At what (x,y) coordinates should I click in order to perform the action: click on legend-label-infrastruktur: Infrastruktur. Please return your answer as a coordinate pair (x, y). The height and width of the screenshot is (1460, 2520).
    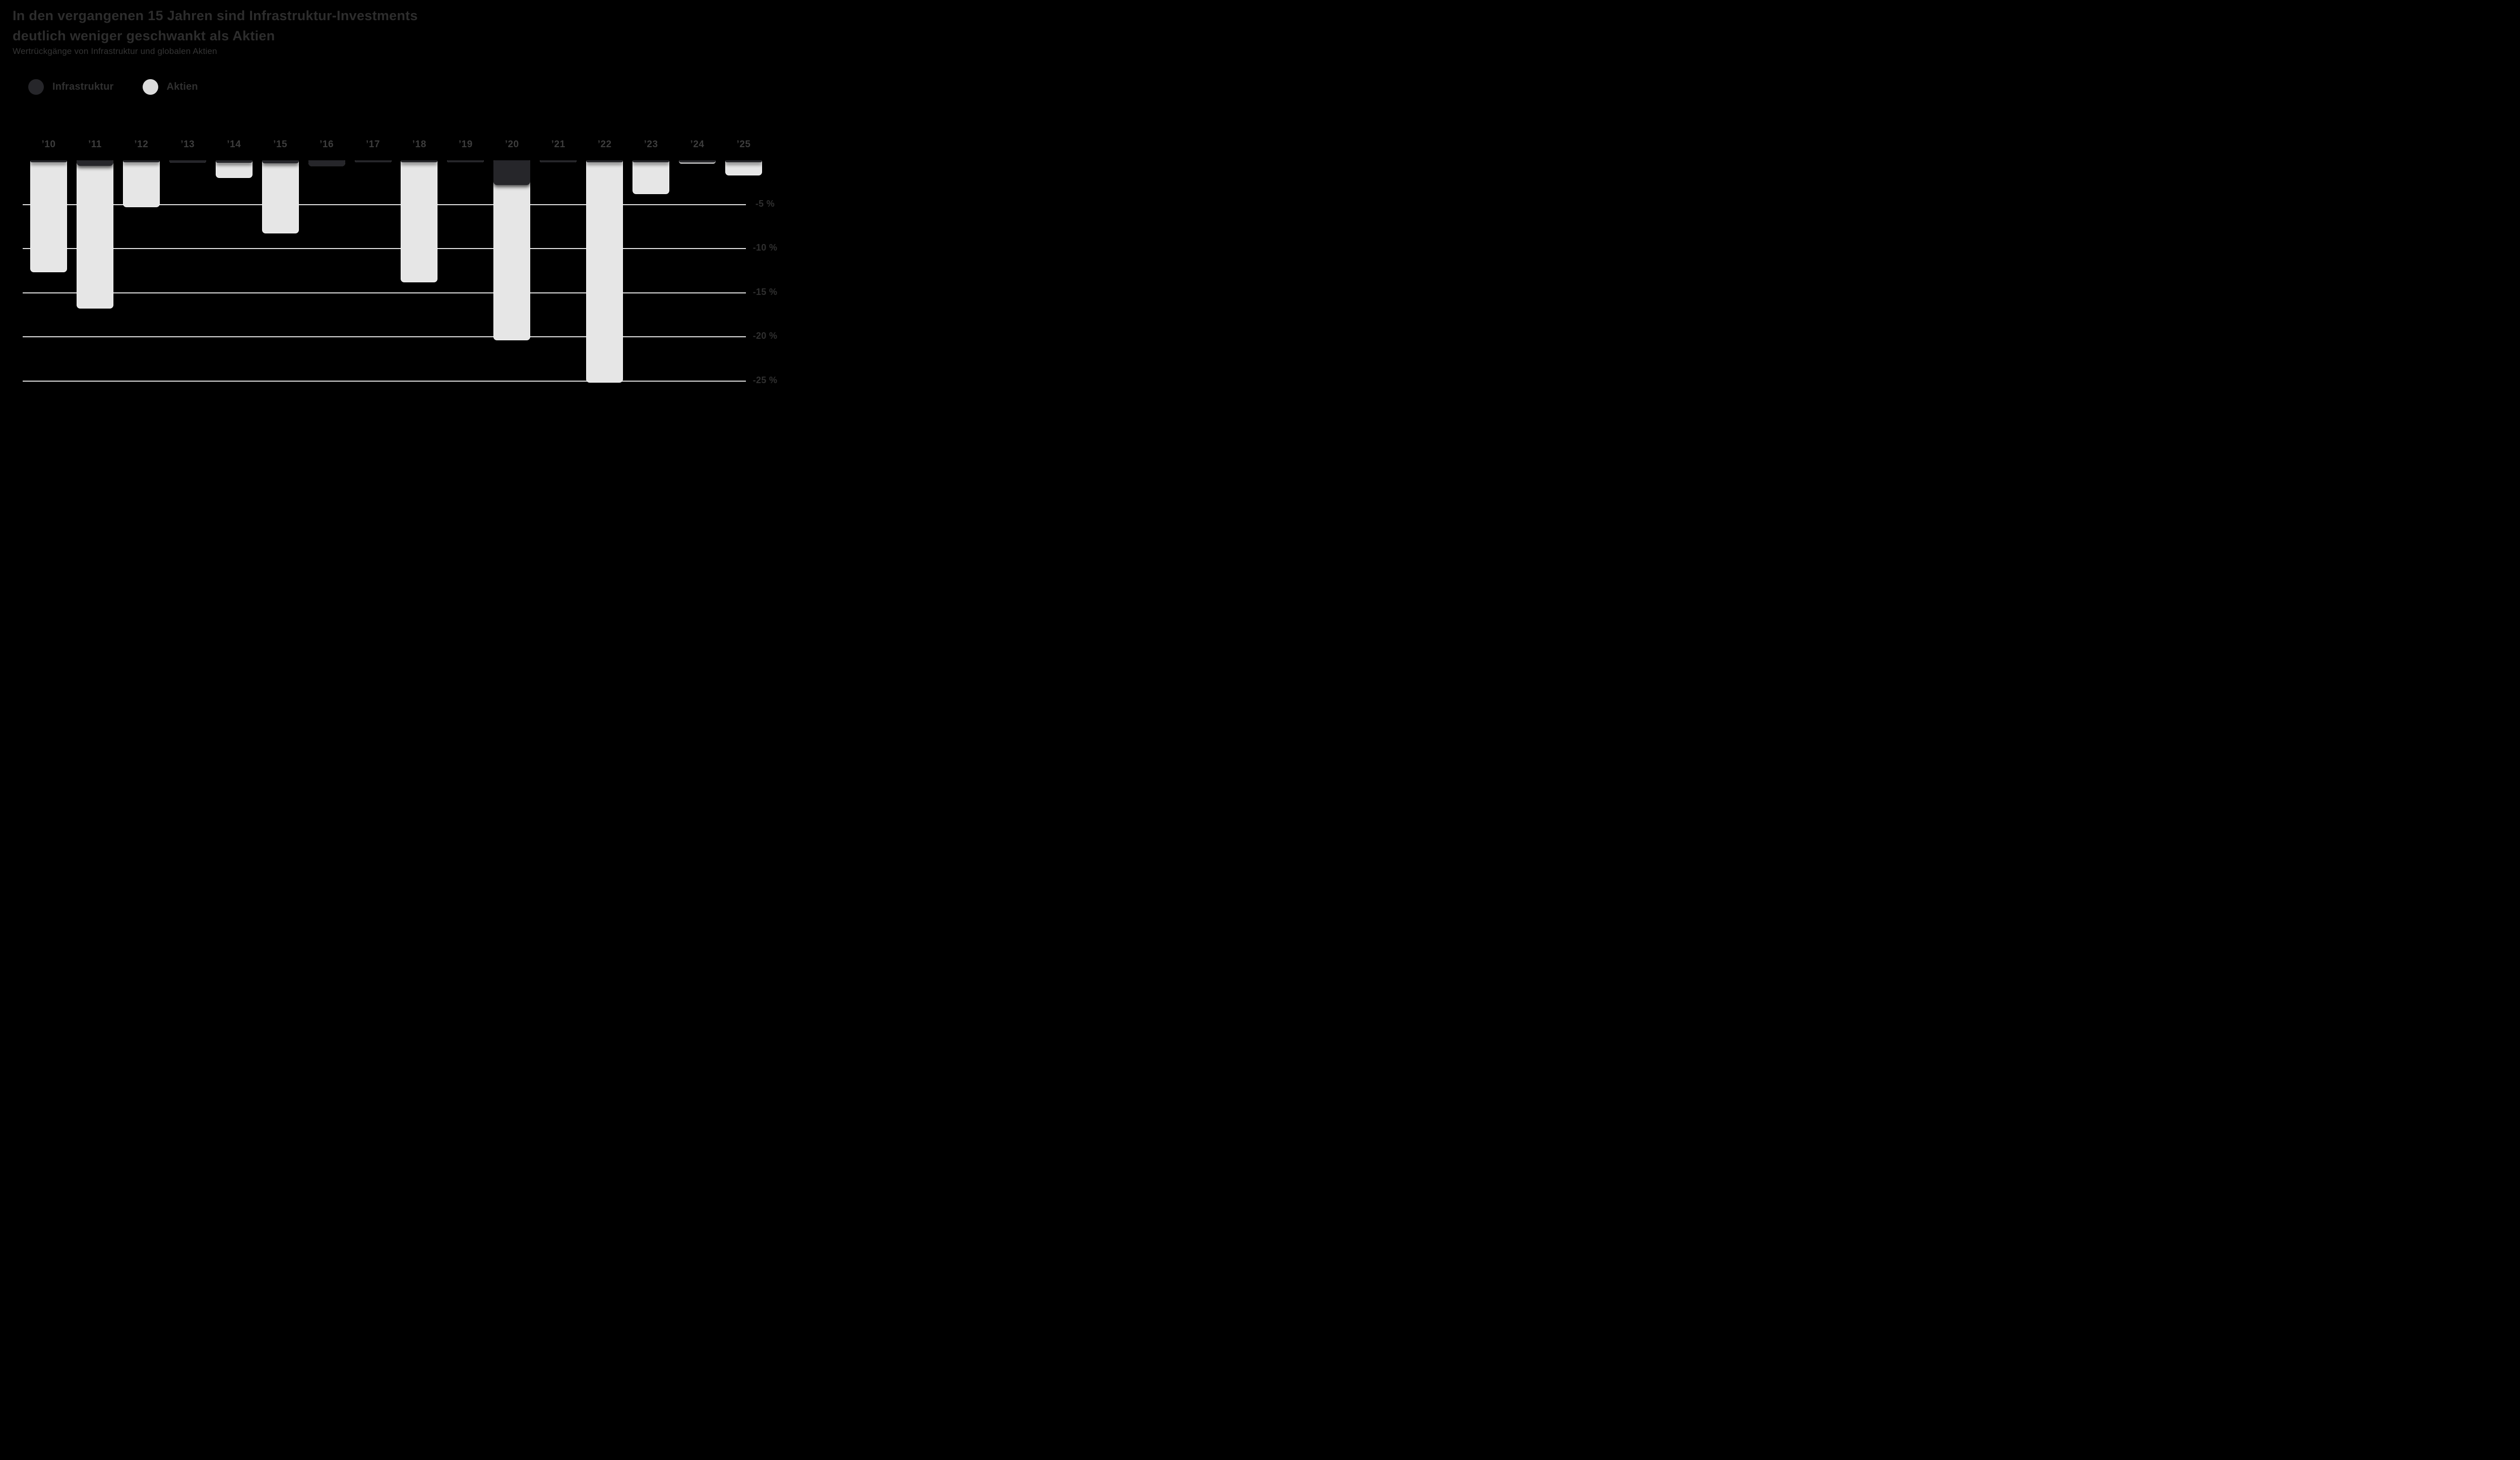
    Looking at the image, I should click on (83, 86).